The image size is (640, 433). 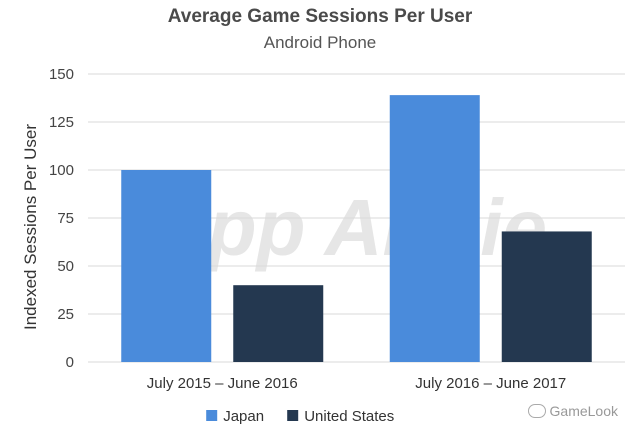 What do you see at coordinates (65, 266) in the screenshot?
I see `y-tick-label: 50` at bounding box center [65, 266].